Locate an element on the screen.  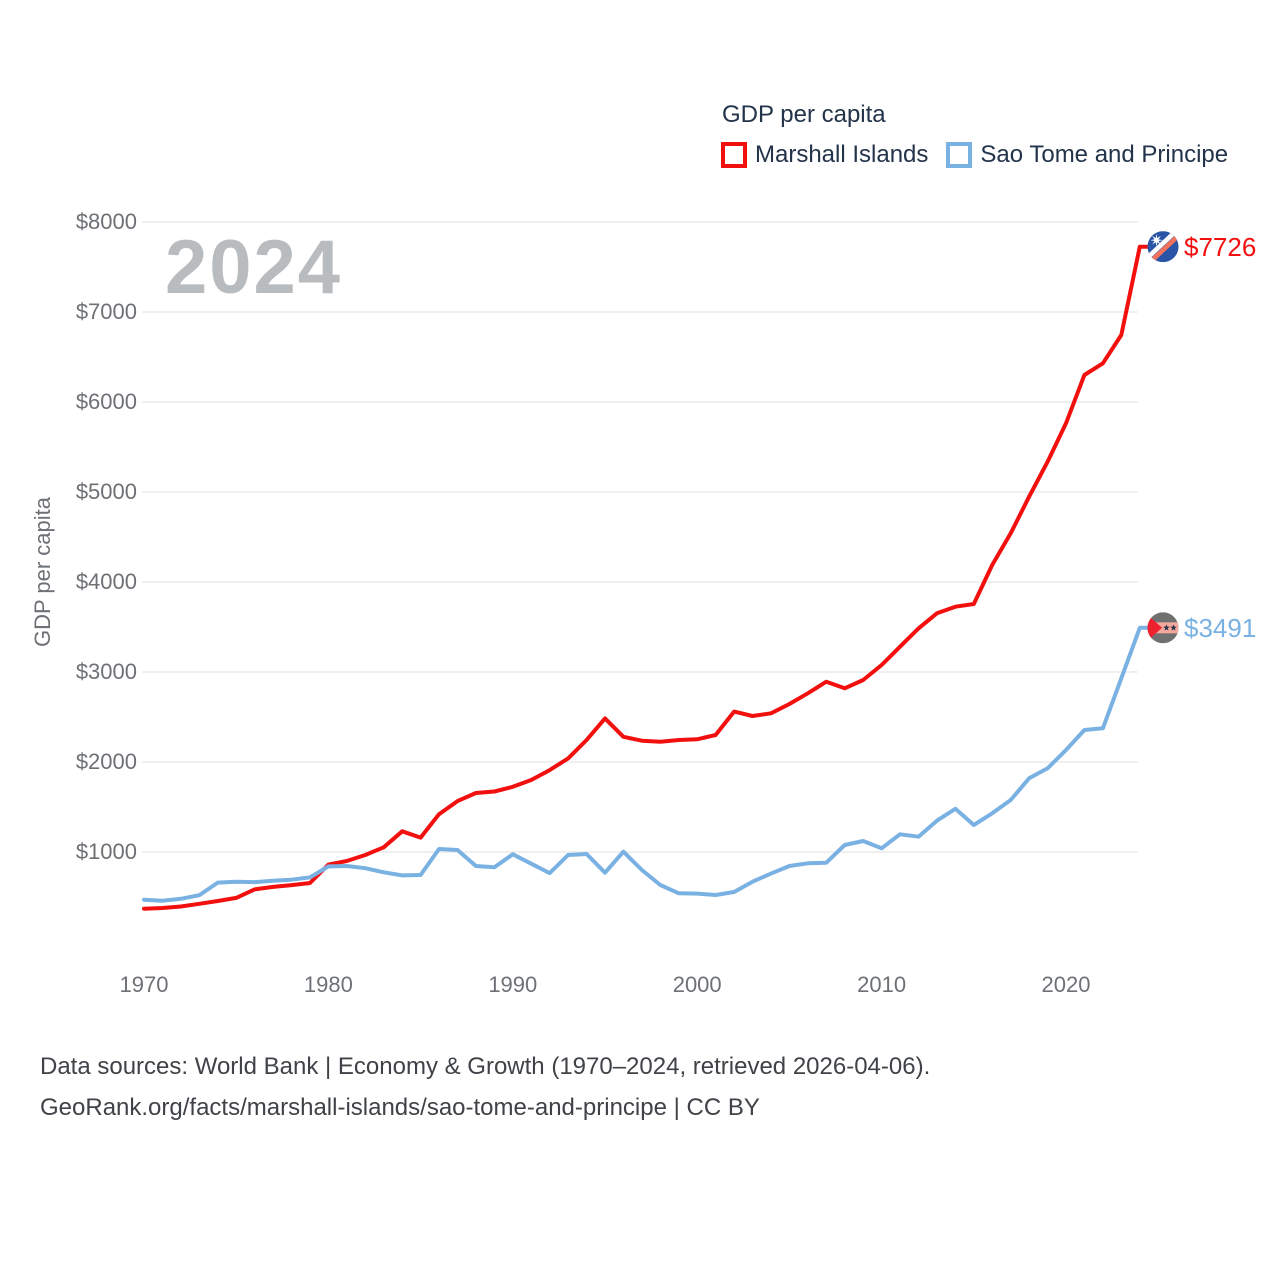
legend-item-sao-tome-and-principe: Sao Tome and Principe is located at coordinates (1087, 155).